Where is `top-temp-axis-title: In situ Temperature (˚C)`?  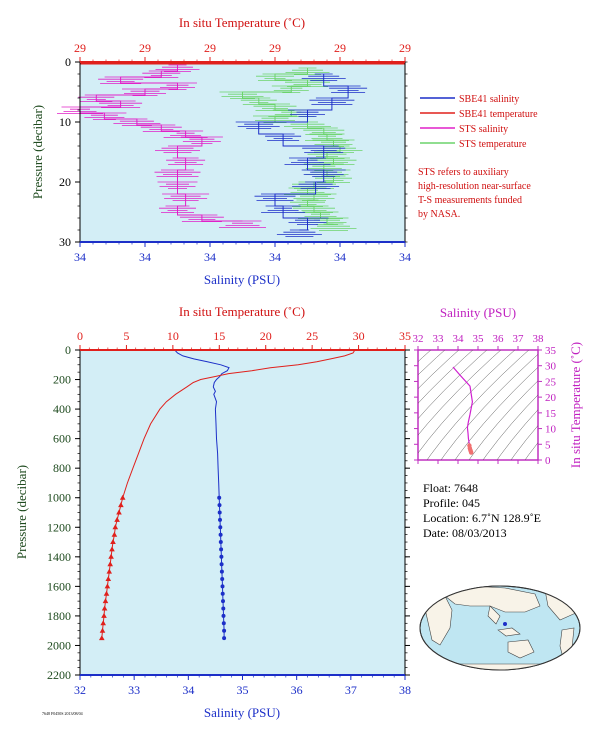 top-temp-axis-title: In situ Temperature (˚C) is located at coordinates (242, 22).